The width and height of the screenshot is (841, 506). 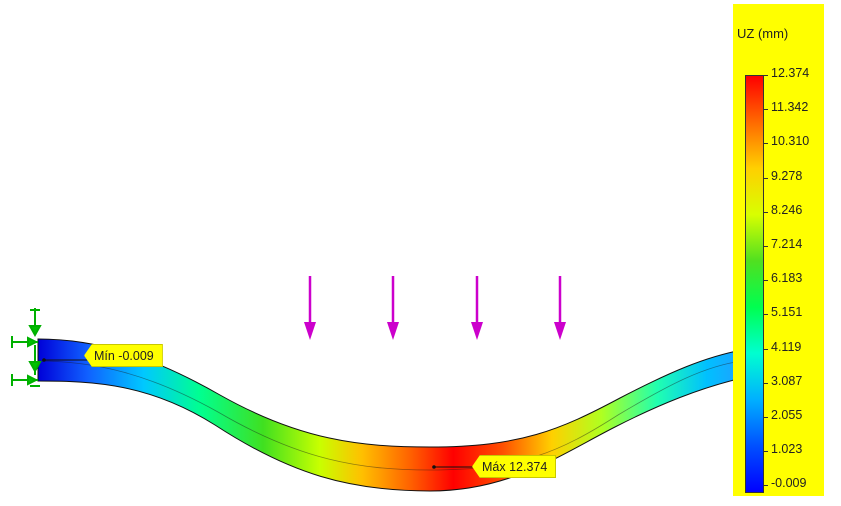 What do you see at coordinates (790, 107) in the screenshot?
I see `legend-tick-label: 11.342` at bounding box center [790, 107].